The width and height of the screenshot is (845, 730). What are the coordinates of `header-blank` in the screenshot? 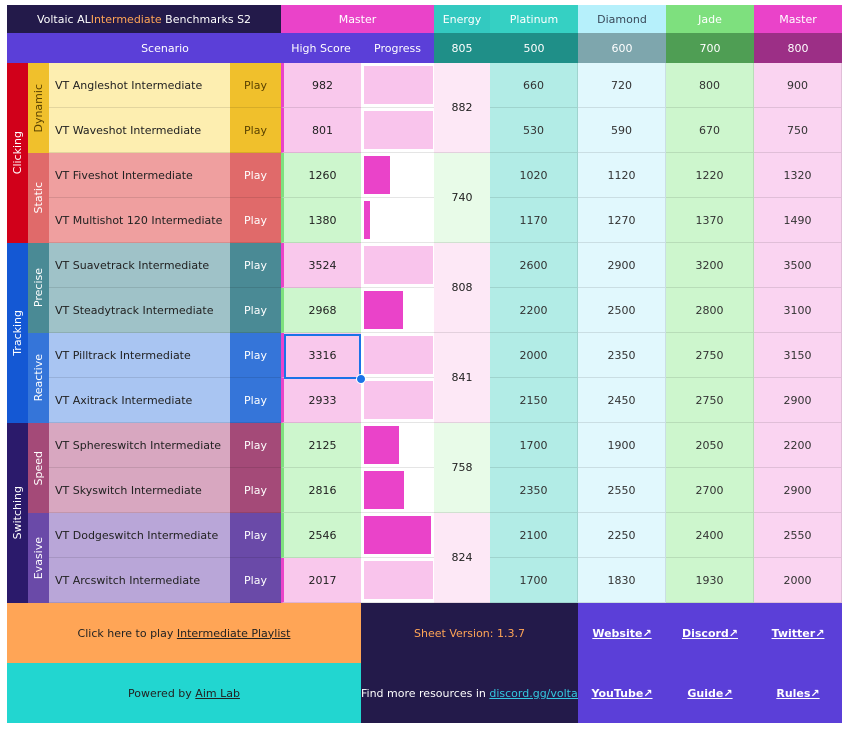 It's located at (28, 48).